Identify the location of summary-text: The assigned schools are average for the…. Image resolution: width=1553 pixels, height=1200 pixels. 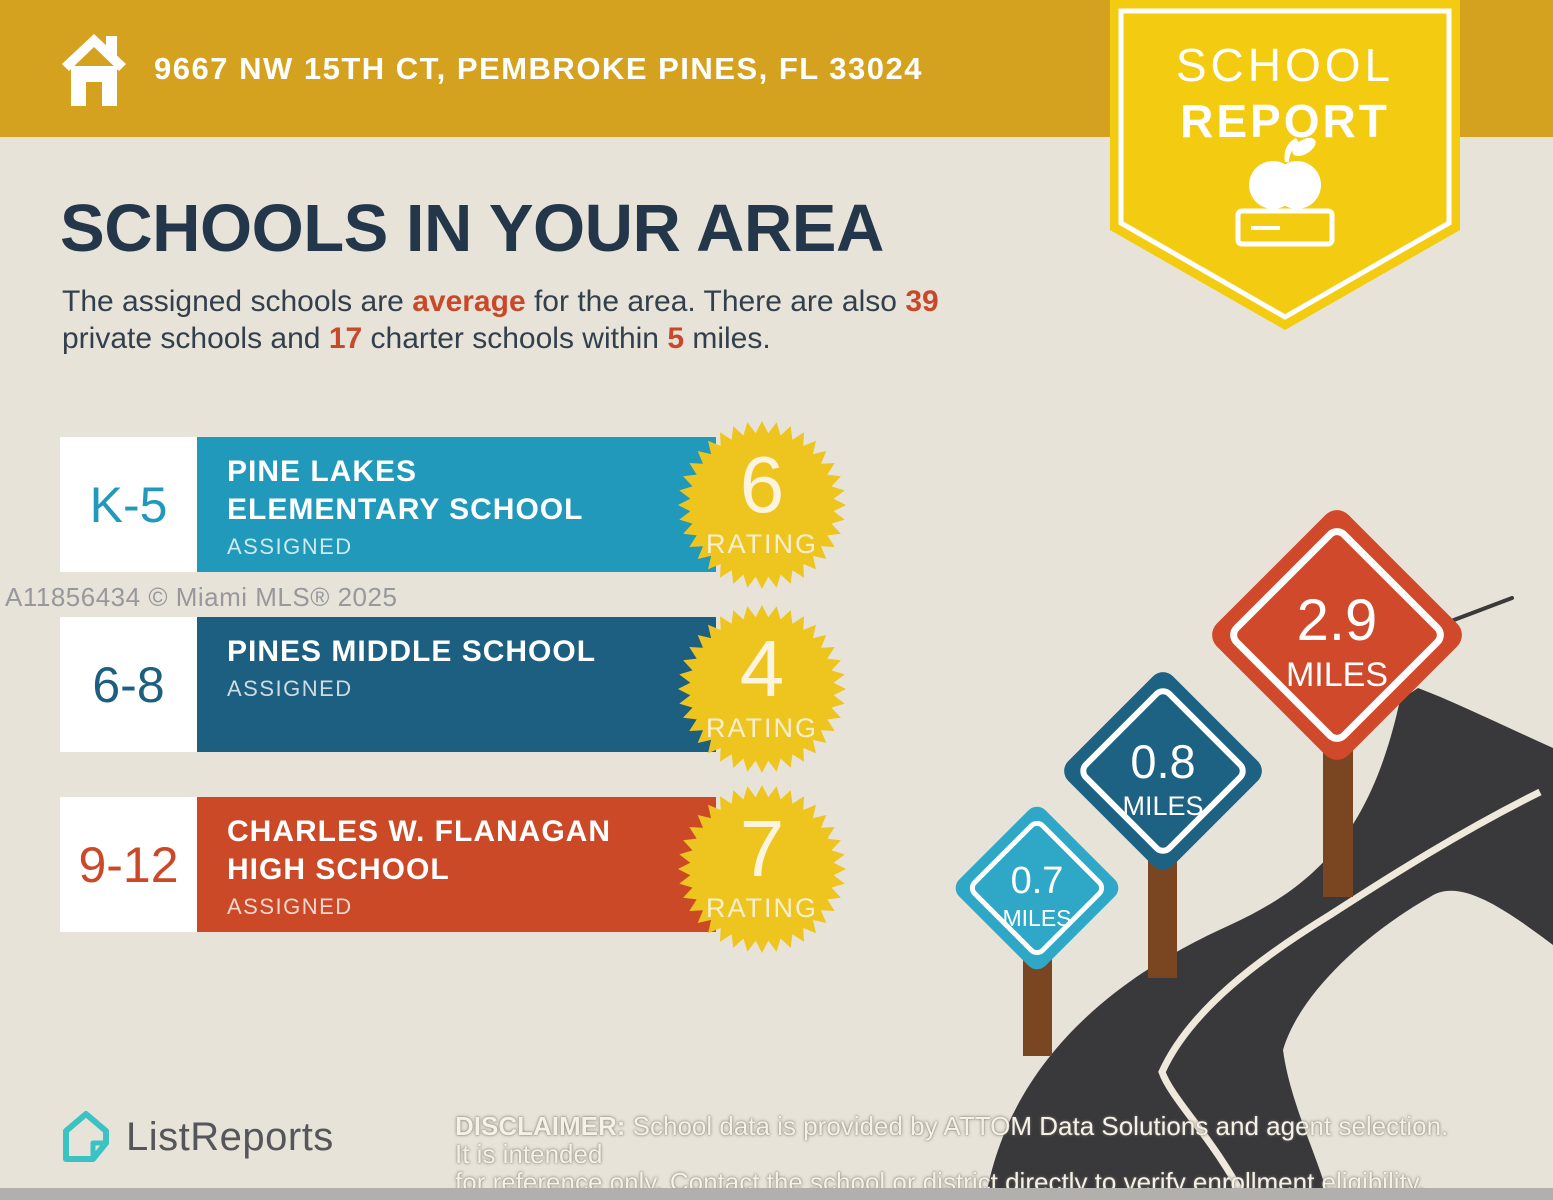
(500, 320).